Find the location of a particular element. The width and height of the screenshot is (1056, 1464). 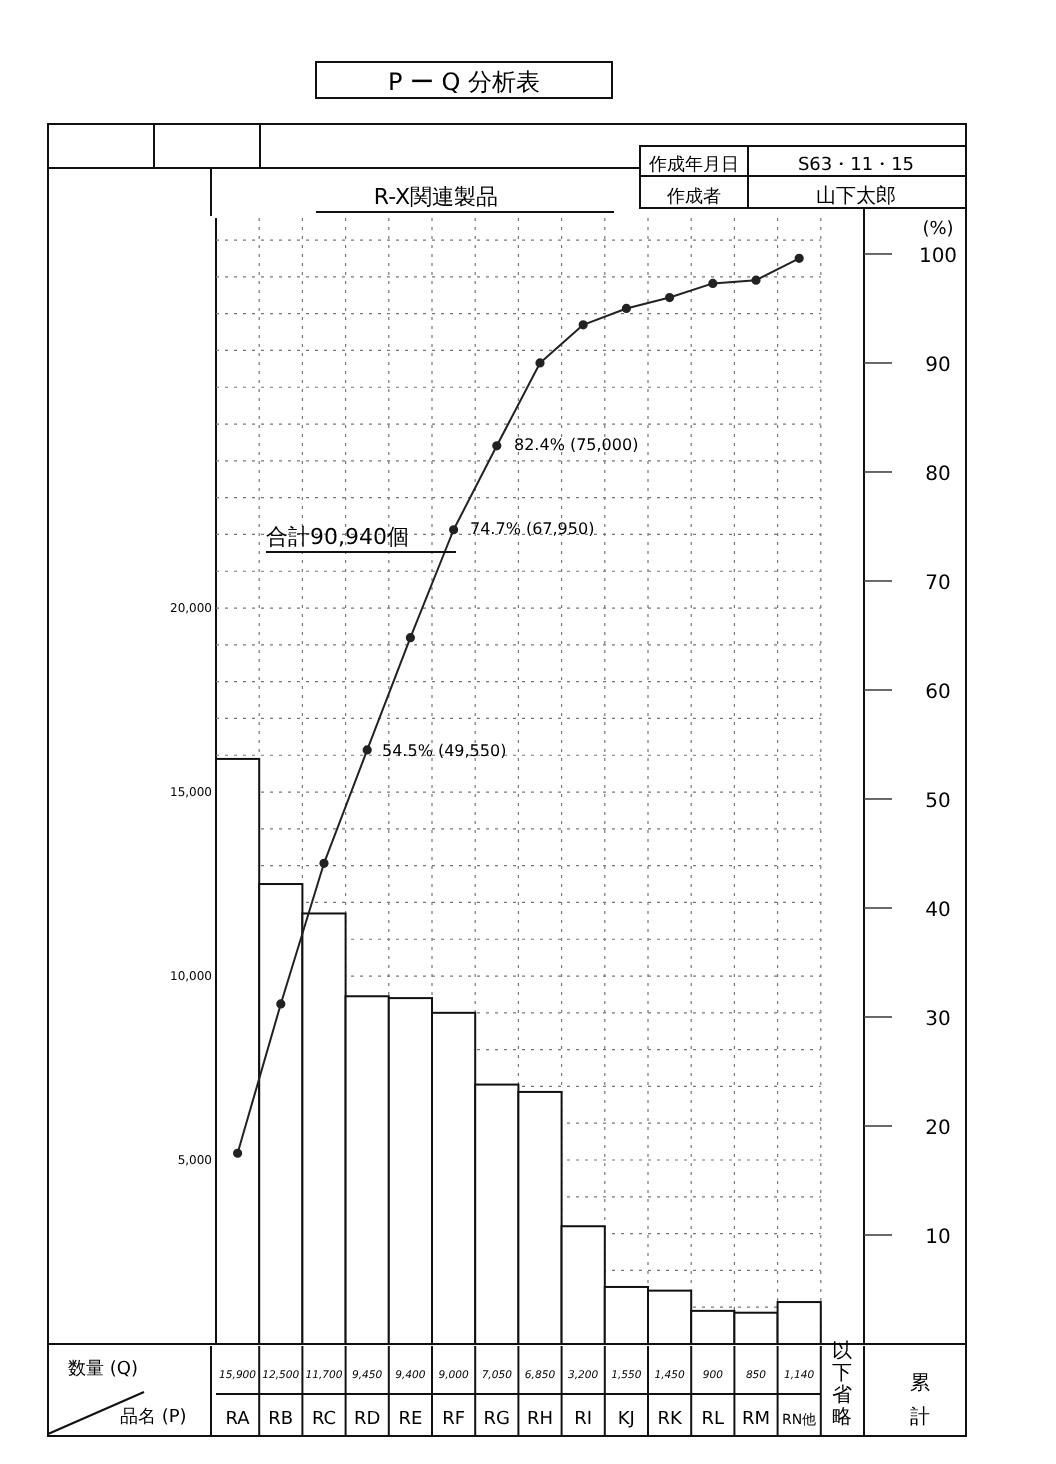

text: 作成者 is located at coordinates (693, 197).